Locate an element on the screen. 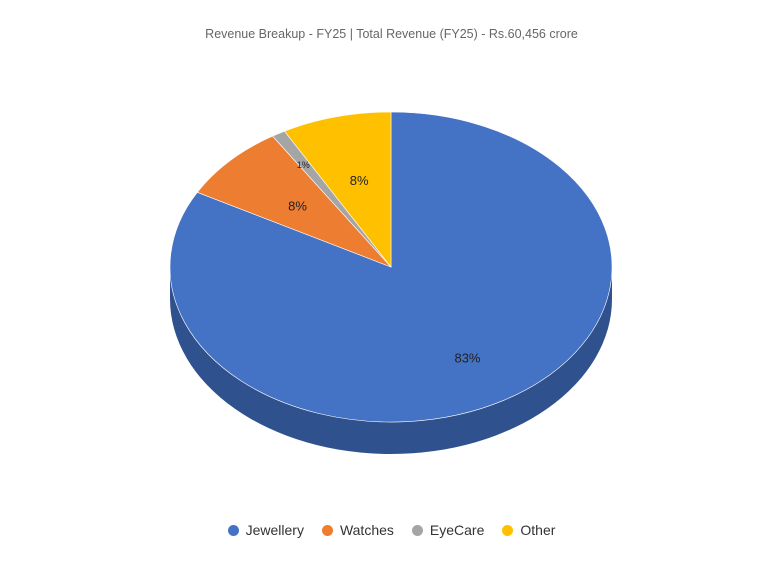  legend-item: Other is located at coordinates (528, 530).